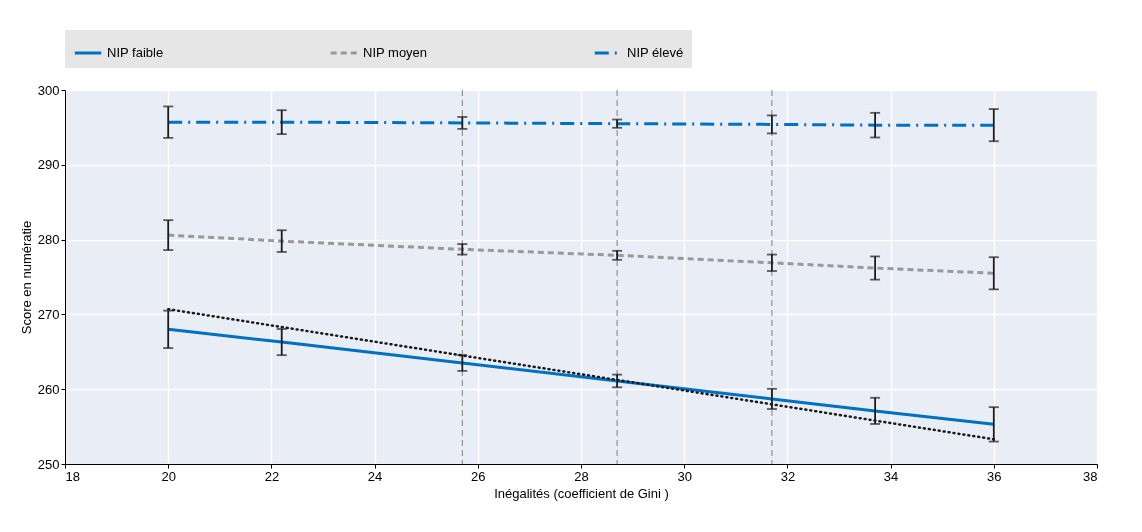 This screenshot has width=1142, height=532. Describe the element at coordinates (581, 493) in the screenshot. I see `x-axis-title: Inégalités (coefficient de Gini )` at that location.